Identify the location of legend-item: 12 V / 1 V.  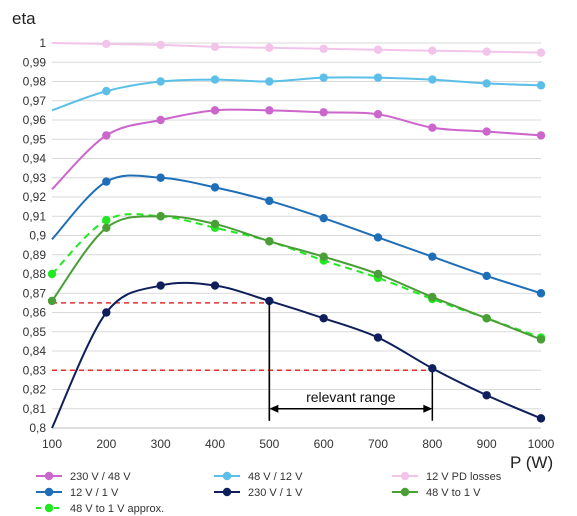
(77, 493).